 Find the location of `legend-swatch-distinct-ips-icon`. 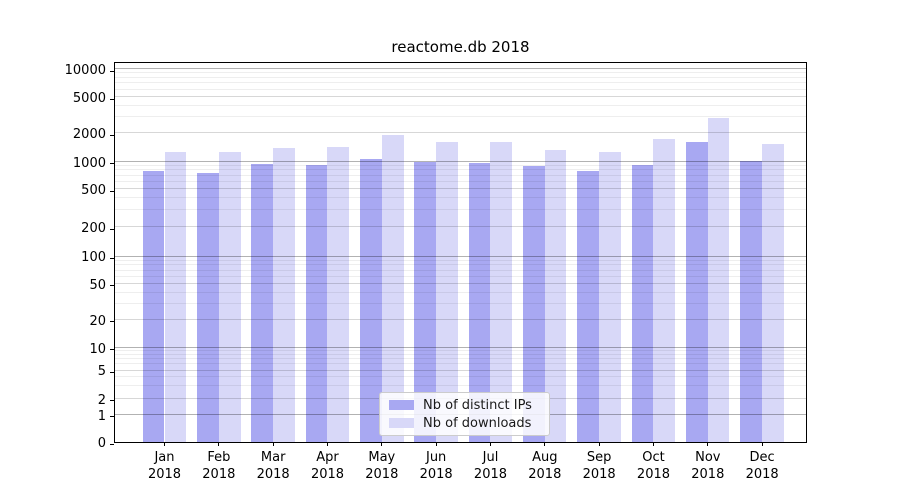

legend-swatch-distinct-ips-icon is located at coordinates (401, 405).